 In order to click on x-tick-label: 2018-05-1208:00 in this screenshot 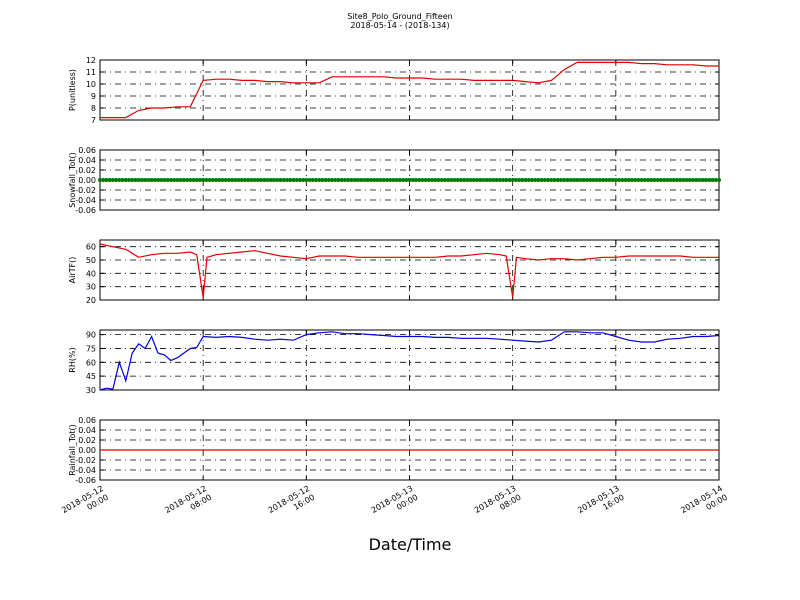, I will do `click(188, 504)`.